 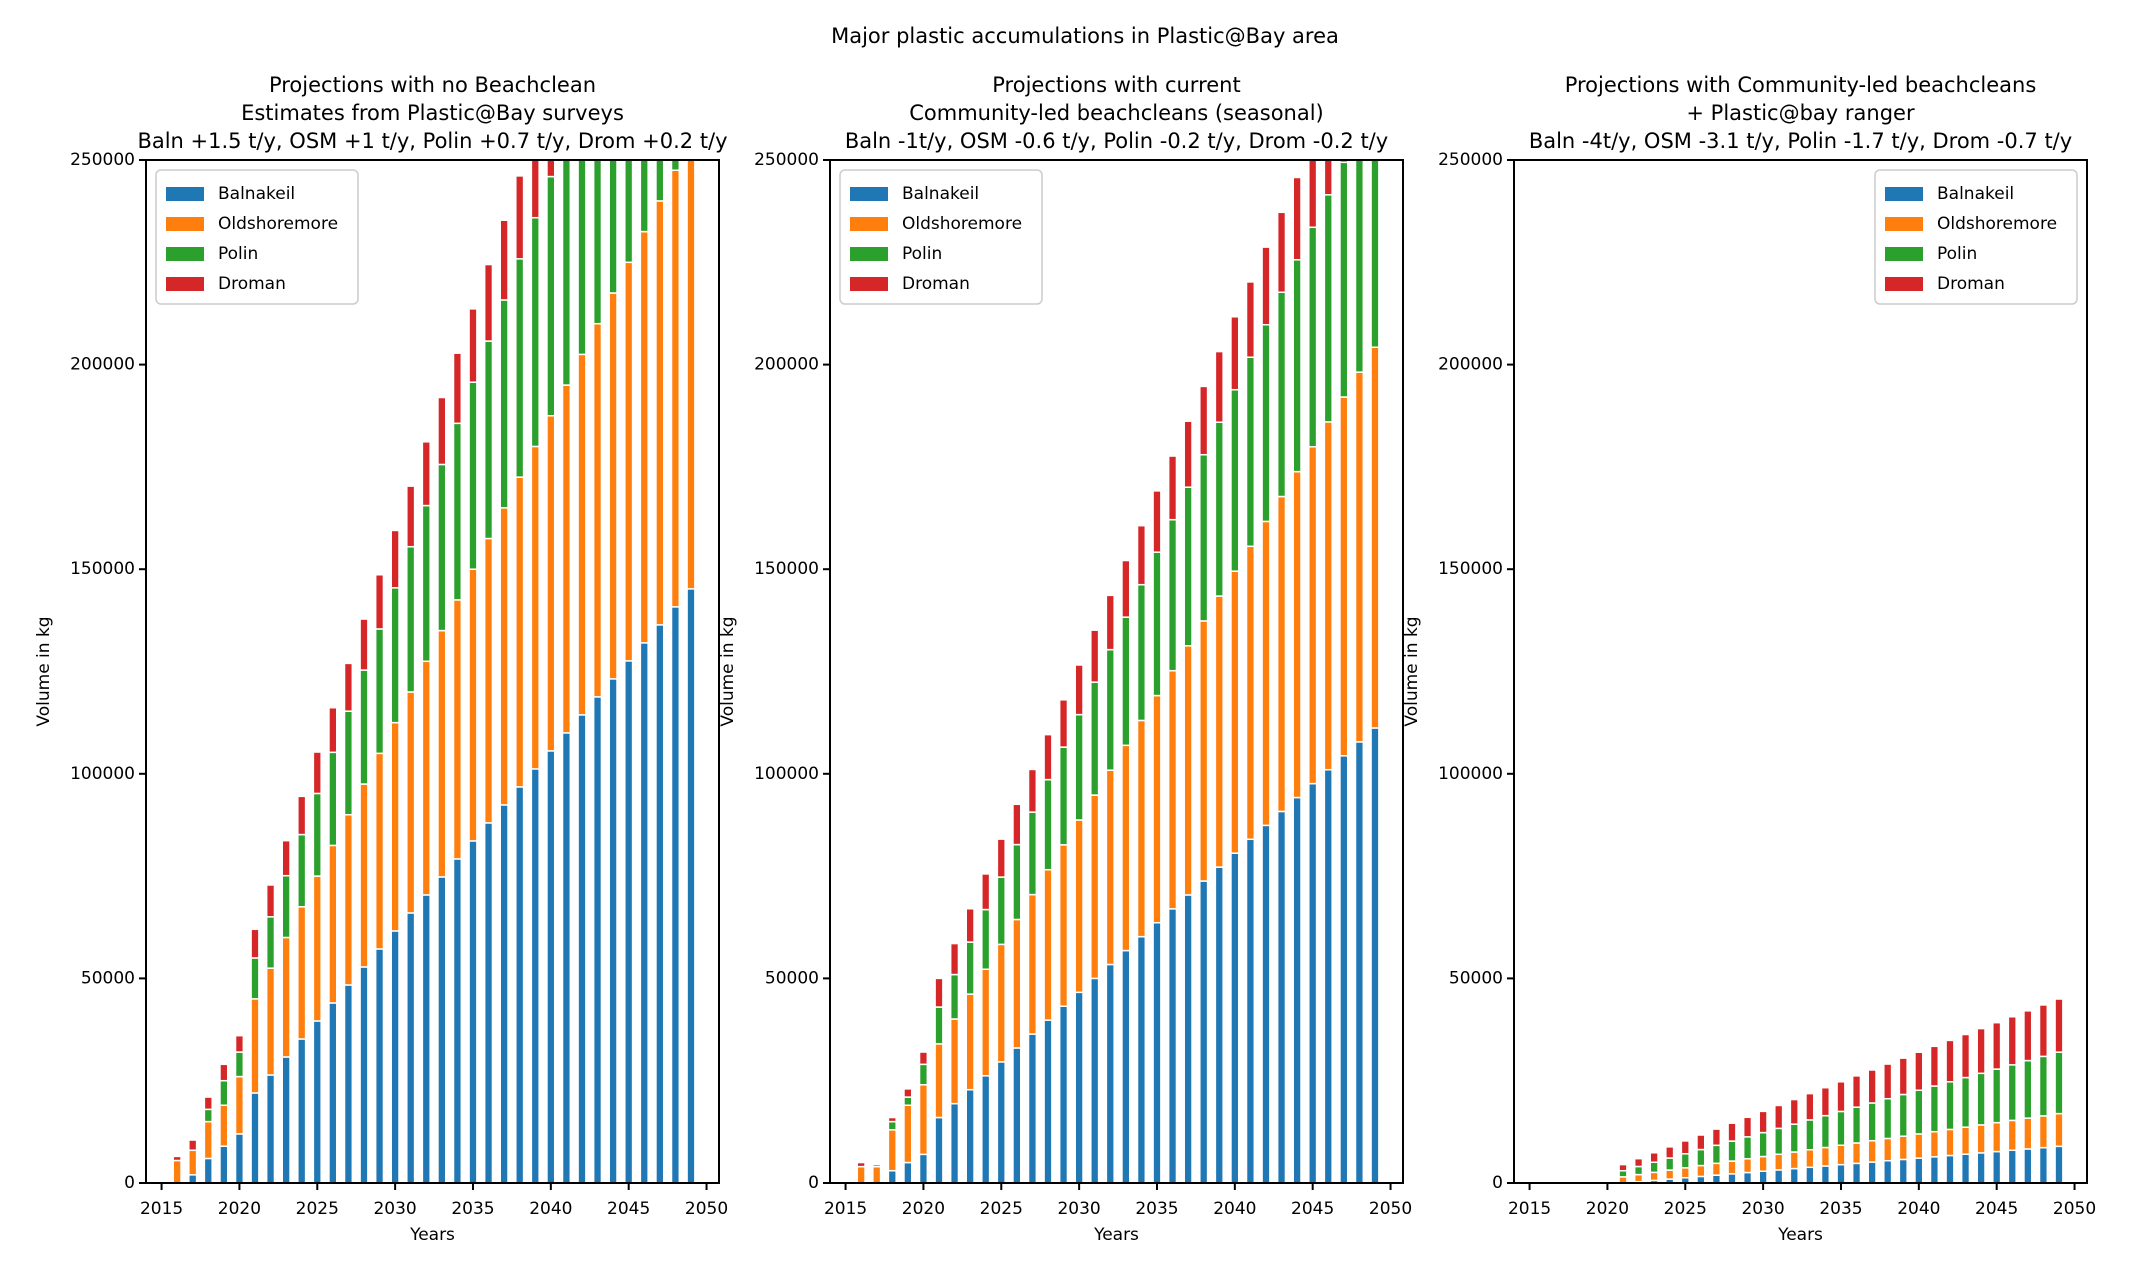 I want to click on chart-title: Projections with no Beachclean, so click(x=432, y=85).